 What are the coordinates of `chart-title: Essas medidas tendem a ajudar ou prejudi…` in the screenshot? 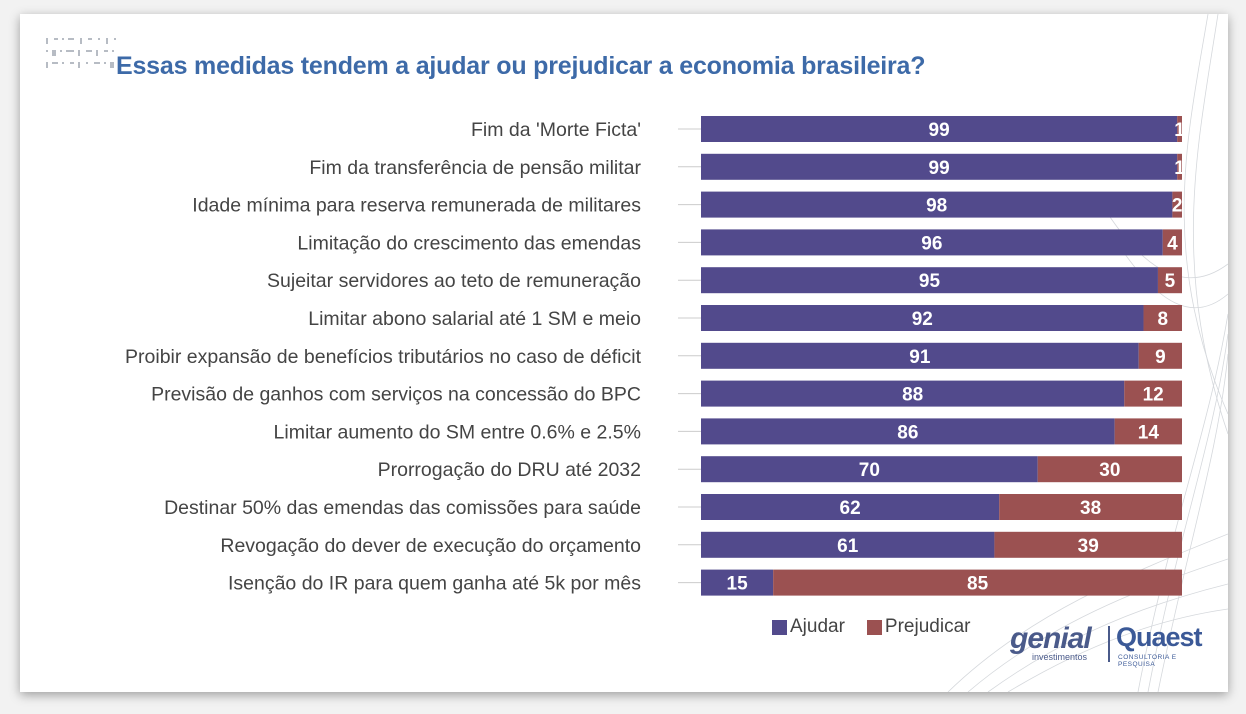 It's located at (521, 66).